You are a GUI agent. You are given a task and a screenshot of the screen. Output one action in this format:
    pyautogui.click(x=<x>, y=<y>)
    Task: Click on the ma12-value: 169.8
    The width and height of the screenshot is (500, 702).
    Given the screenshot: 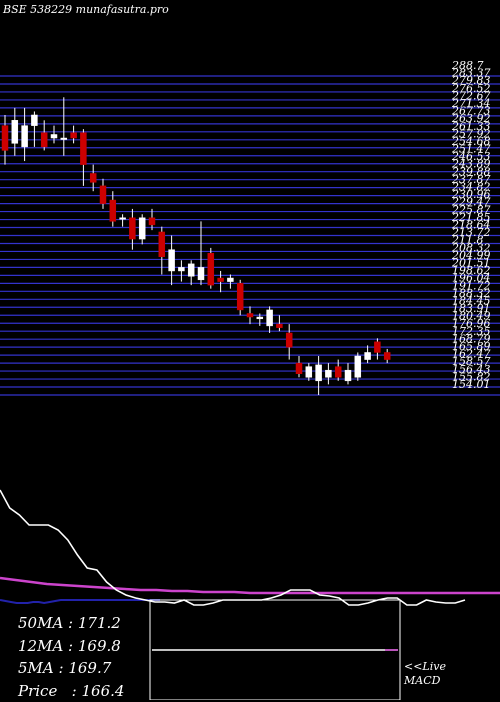 What is the action you would take?
    pyautogui.click(x=99, y=646)
    